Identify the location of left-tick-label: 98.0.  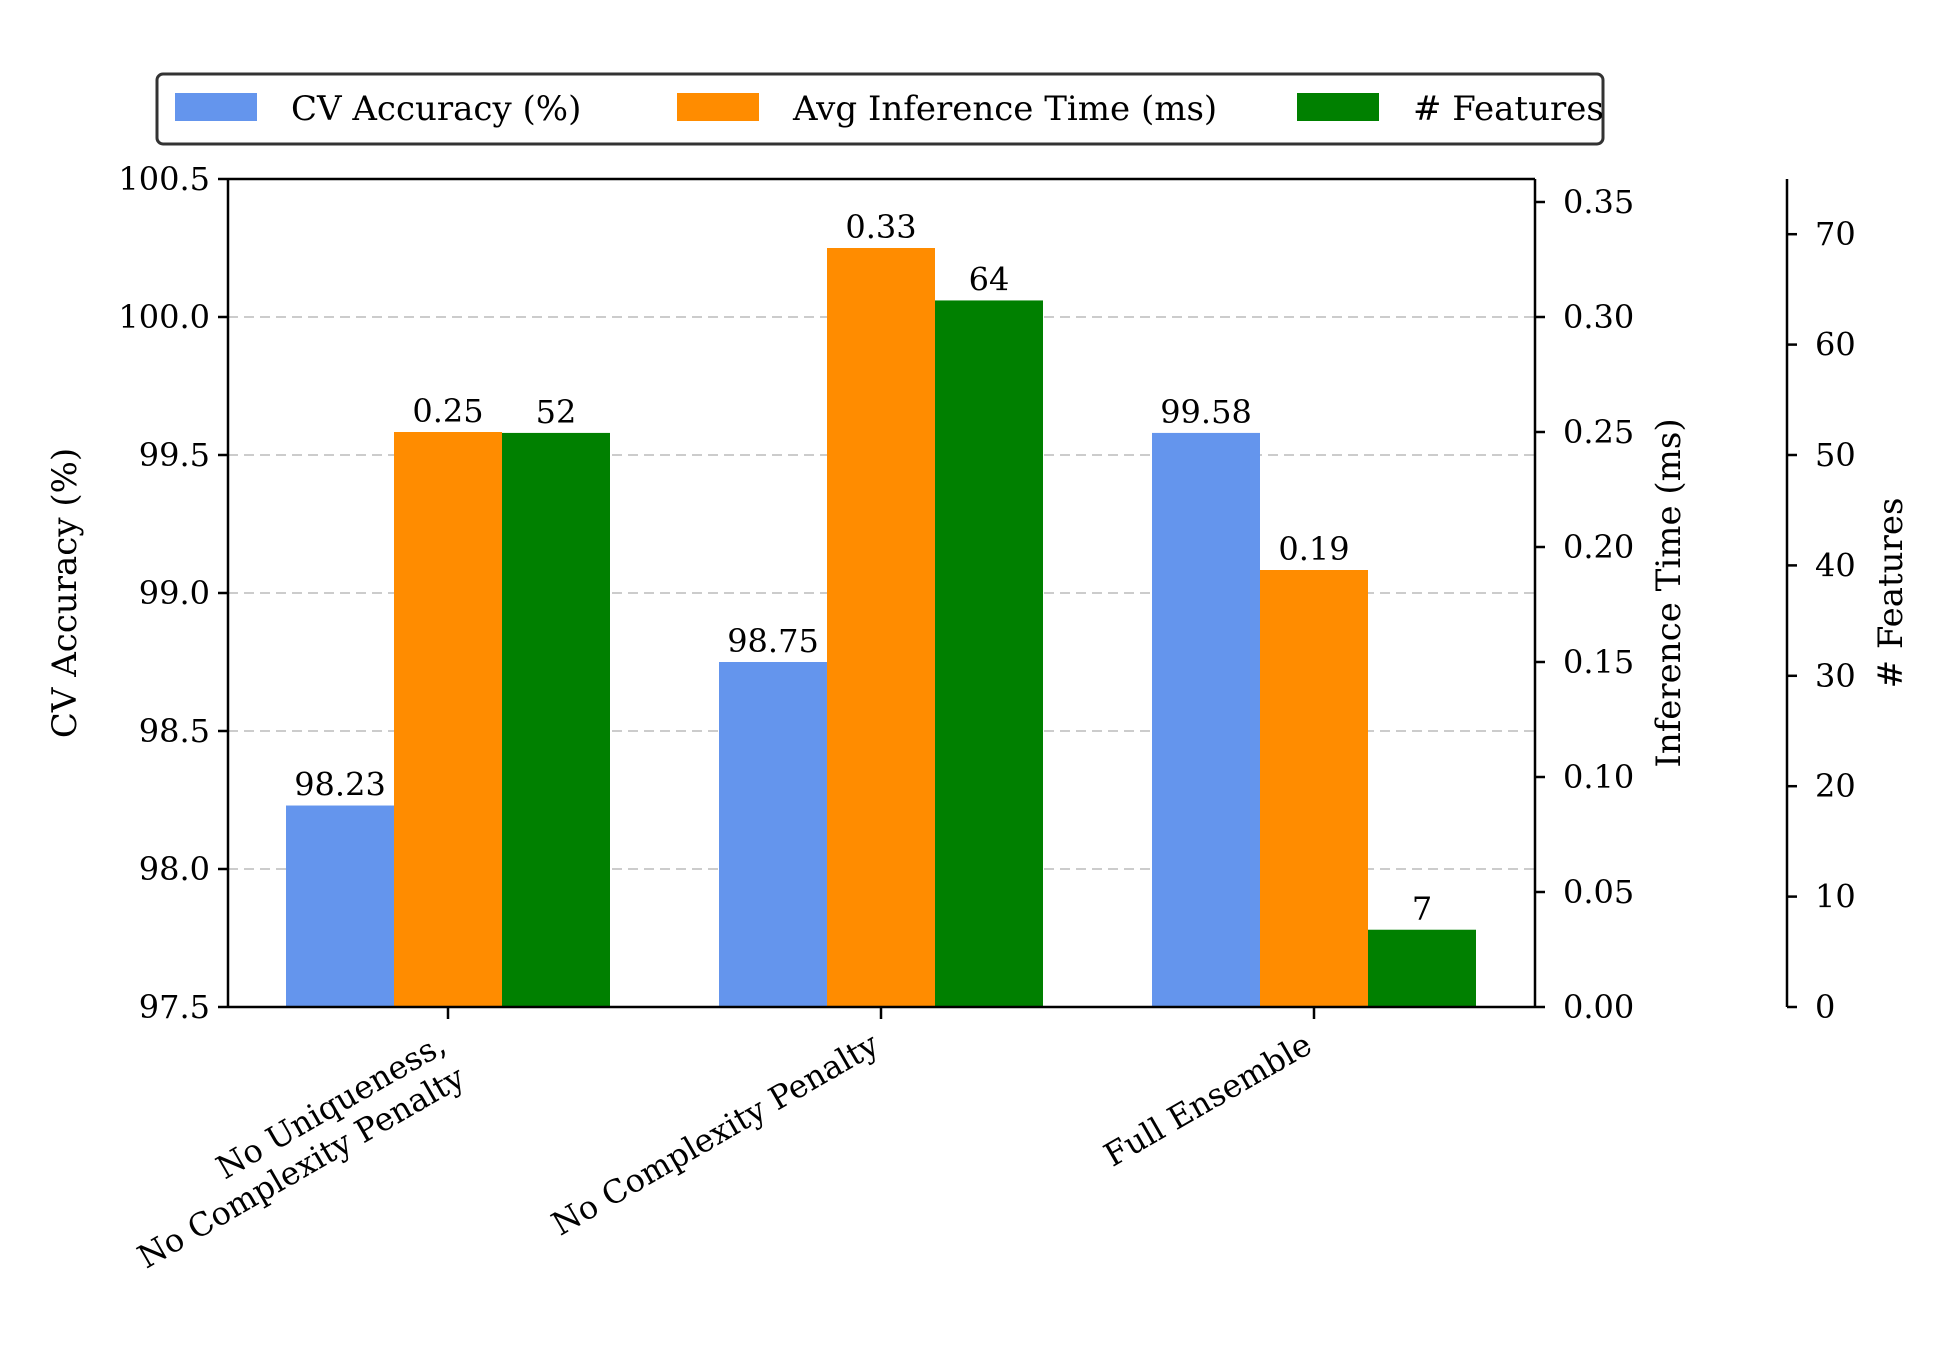
(174, 869).